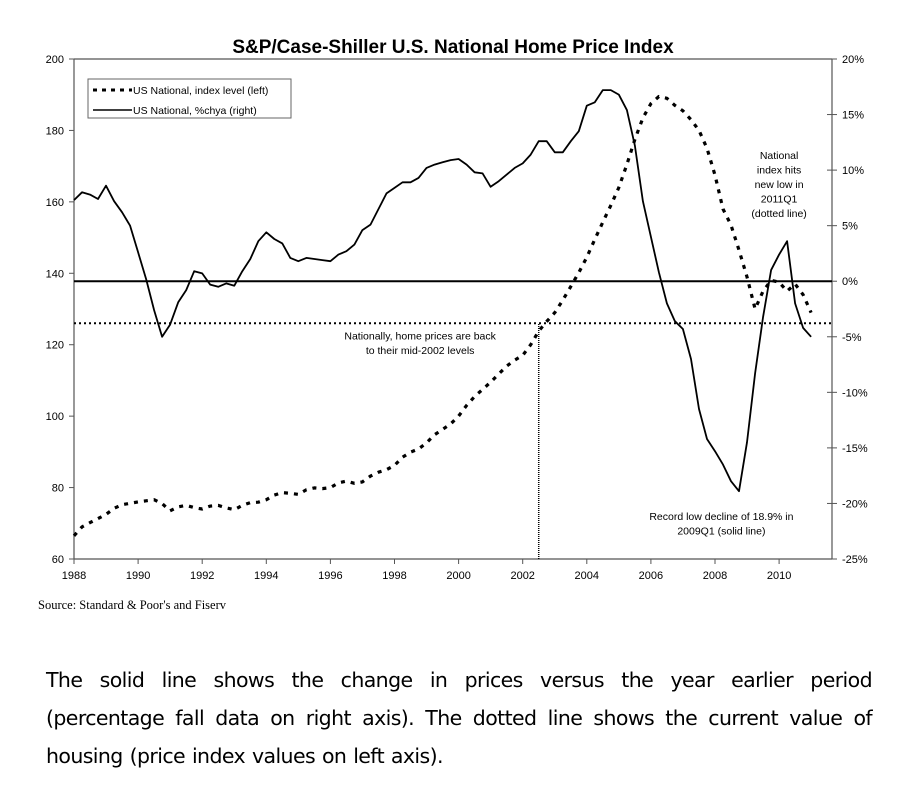 The width and height of the screenshot is (908, 805). I want to click on annotation-line: new low in, so click(779, 185).